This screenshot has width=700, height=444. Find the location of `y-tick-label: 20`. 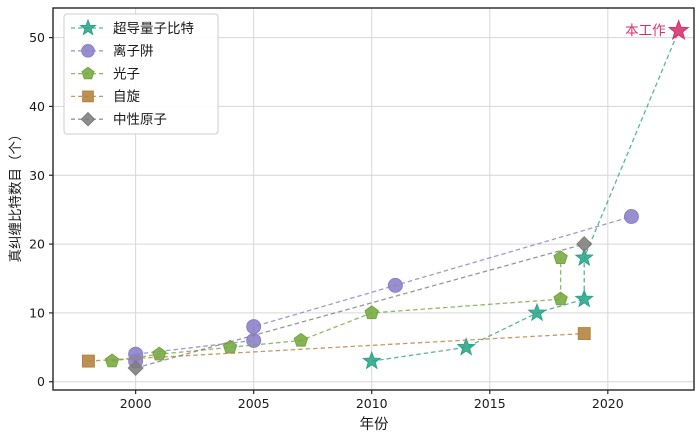

y-tick-label: 20 is located at coordinates (37, 244).